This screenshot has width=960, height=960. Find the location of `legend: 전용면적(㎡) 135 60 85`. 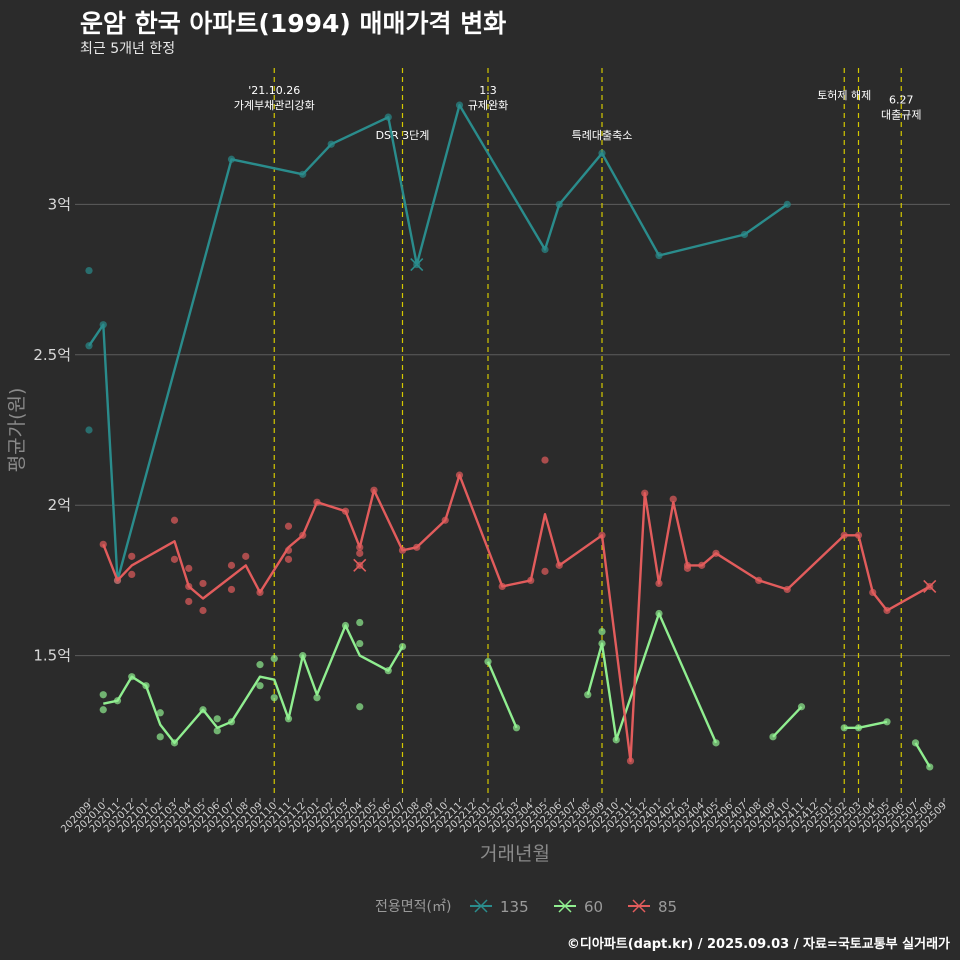

legend: 전용면적(㎡) 135 60 85 is located at coordinates (526, 907).